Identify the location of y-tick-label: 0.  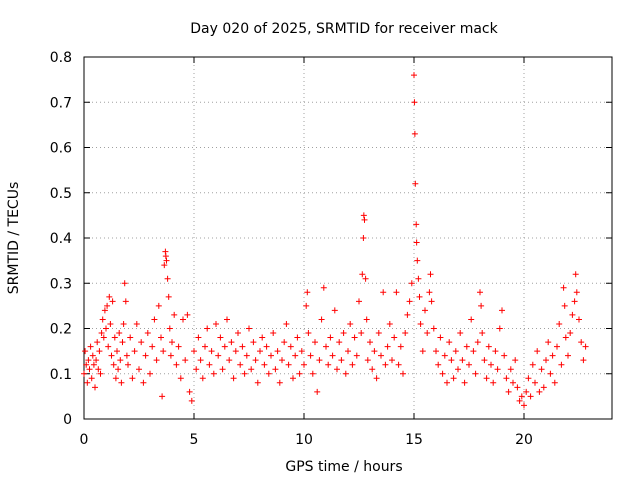
(67, 420).